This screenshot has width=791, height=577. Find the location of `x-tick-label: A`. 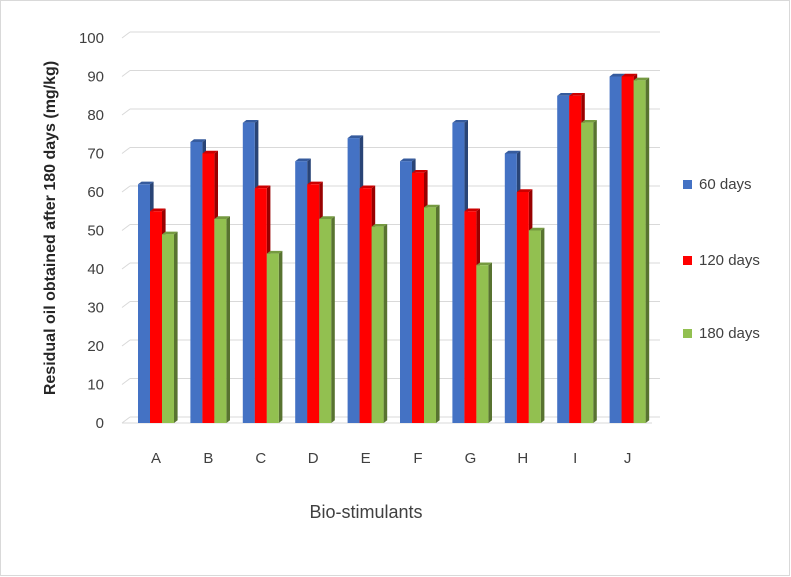

x-tick-label: A is located at coordinates (156, 458).